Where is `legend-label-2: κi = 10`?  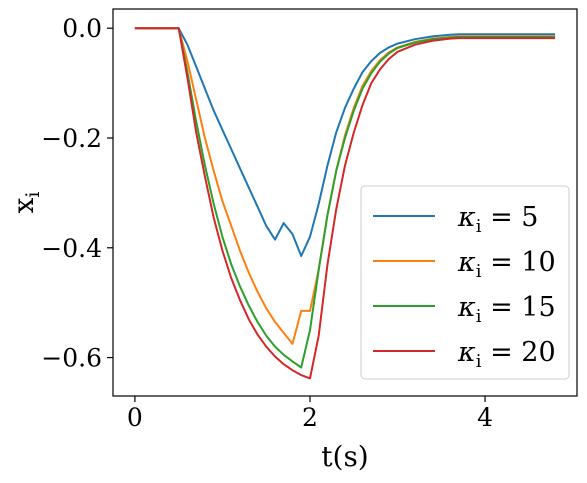
legend-label-2: κi = 10 is located at coordinates (506, 264).